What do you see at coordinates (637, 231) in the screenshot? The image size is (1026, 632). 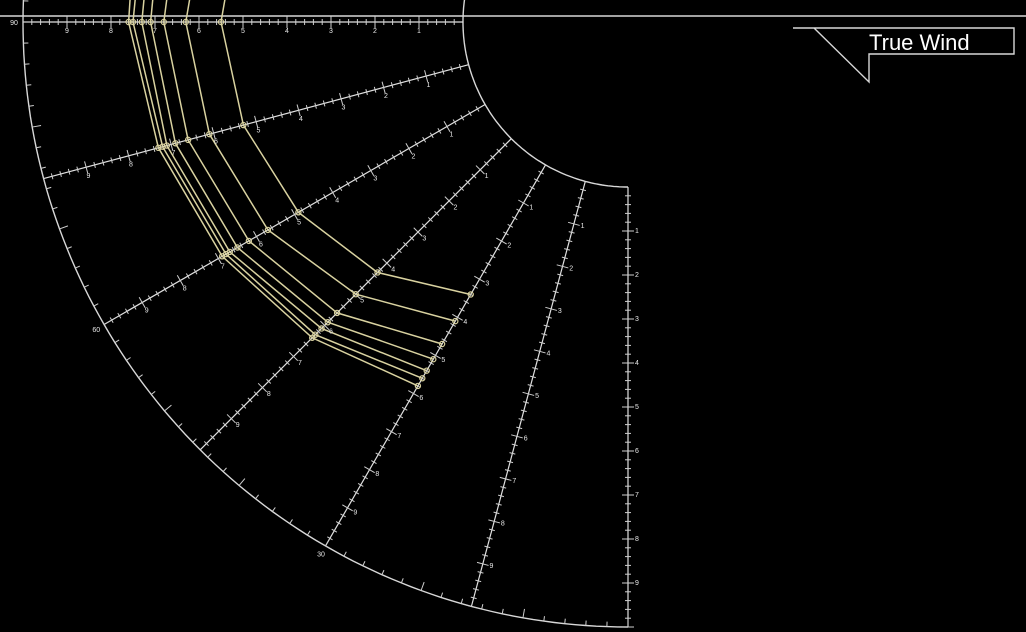 I see `radial-tick-label: 1` at bounding box center [637, 231].